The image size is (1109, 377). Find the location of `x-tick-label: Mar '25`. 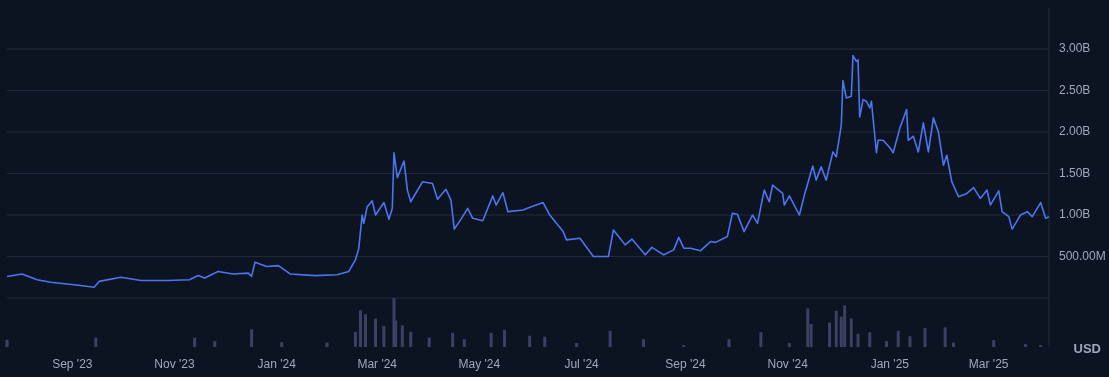

x-tick-label: Mar '25 is located at coordinates (988, 364).